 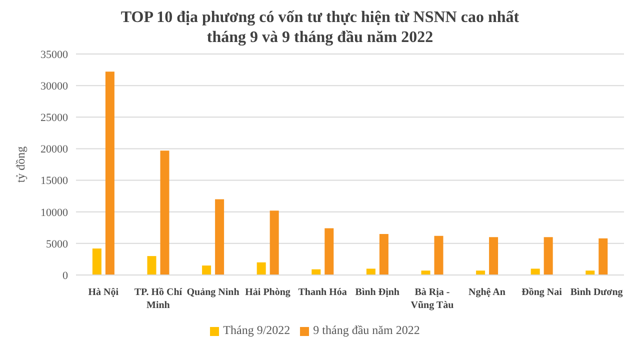 I want to click on legend-label: Tháng 9/2022, so click(x=256, y=330).